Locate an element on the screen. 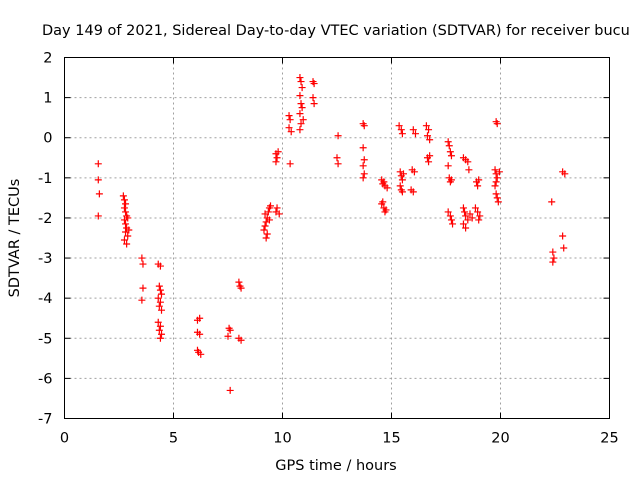 Image resolution: width=640 pixels, height=480 pixels. y-tick-label: -4 is located at coordinates (45, 299).